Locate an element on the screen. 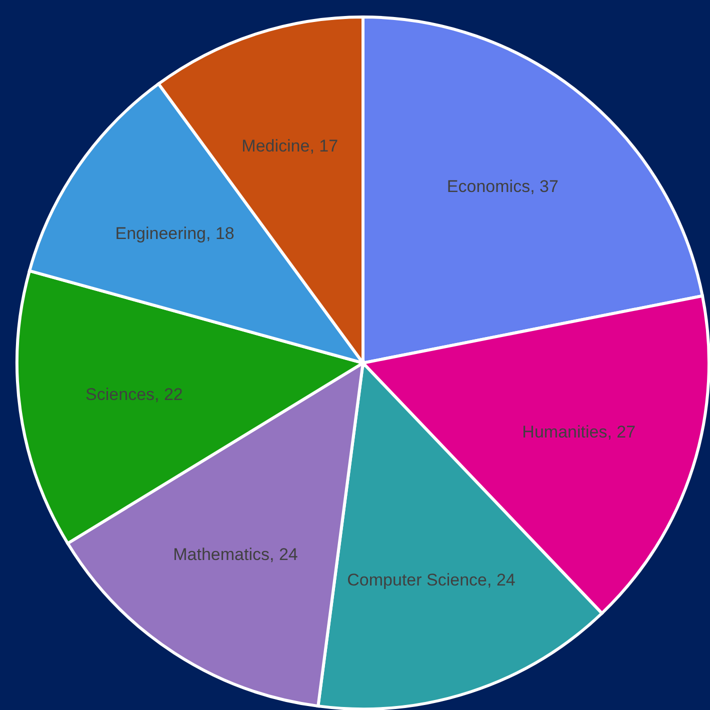 The width and height of the screenshot is (710, 710). slice-label: Sciences is located at coordinates (120, 394).